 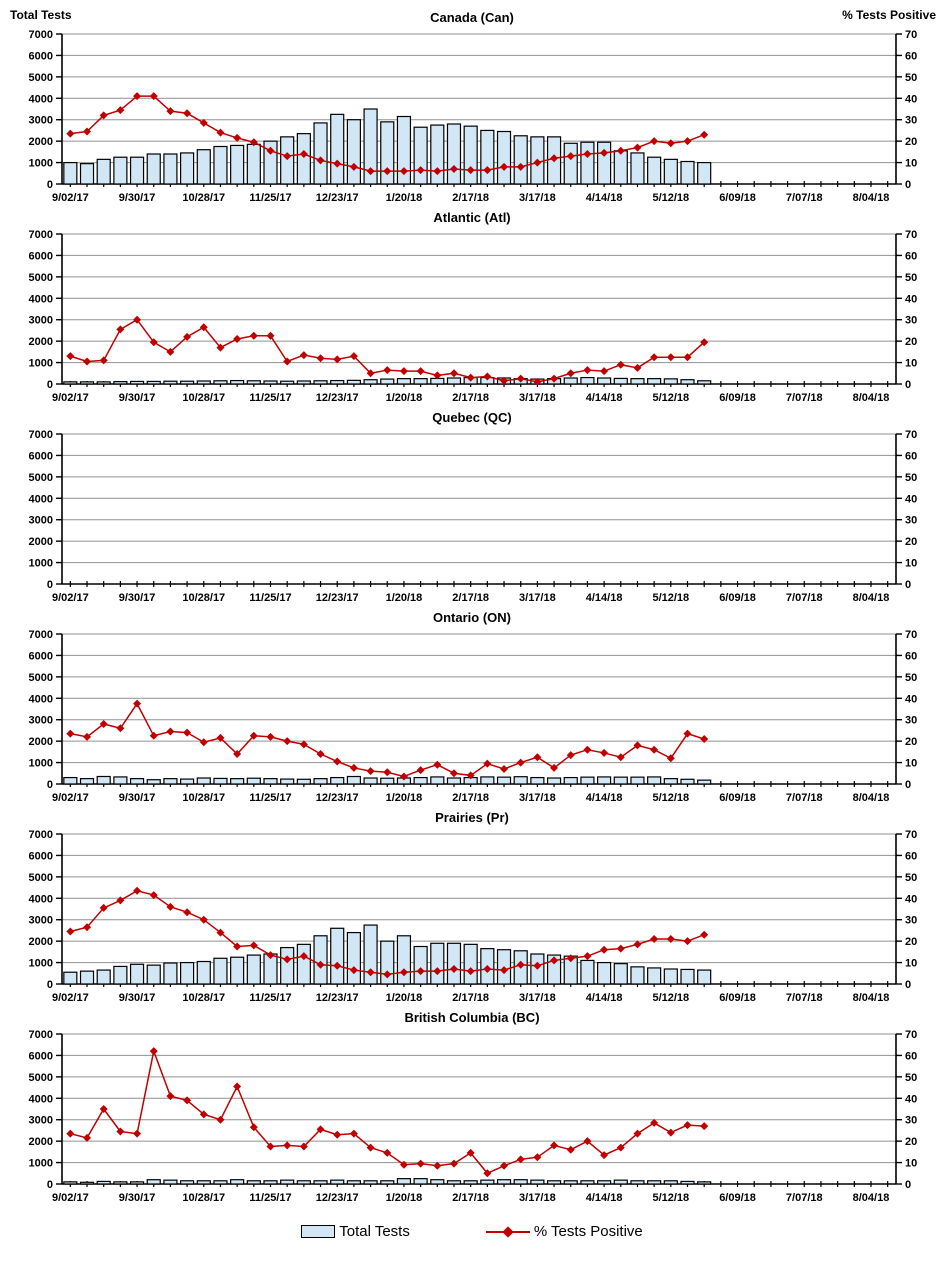 What do you see at coordinates (472, 217) in the screenshot?
I see `chart-title-atlantic: Atlantic (Atl)` at bounding box center [472, 217].